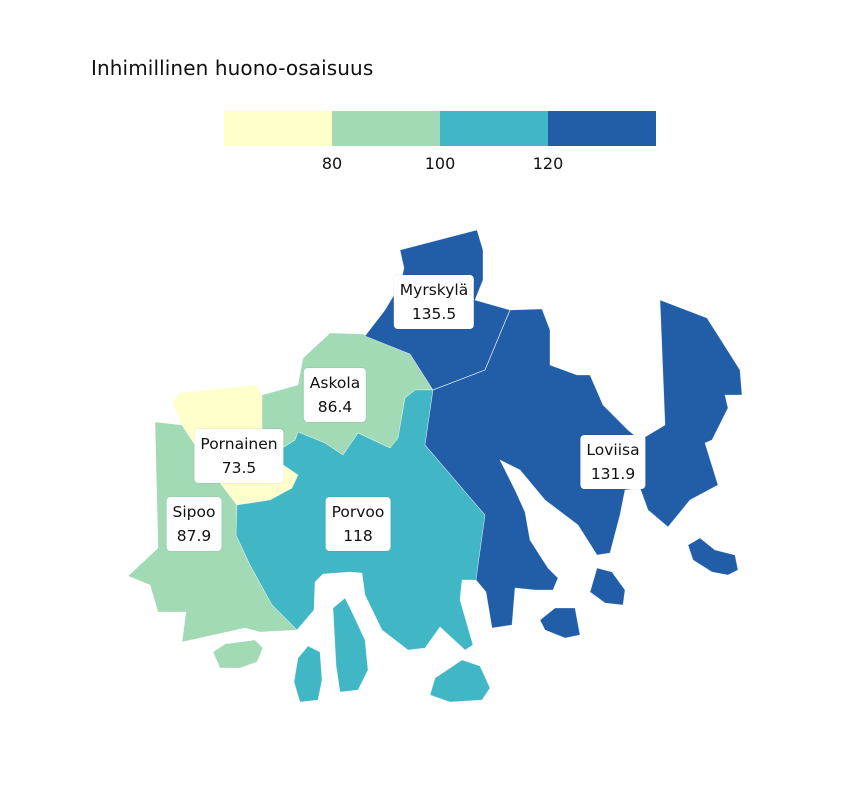 This screenshot has height=792, width=864. Describe the element at coordinates (434, 302) in the screenshot. I see `label-myrskyla: Myrskylä 135.5` at that location.